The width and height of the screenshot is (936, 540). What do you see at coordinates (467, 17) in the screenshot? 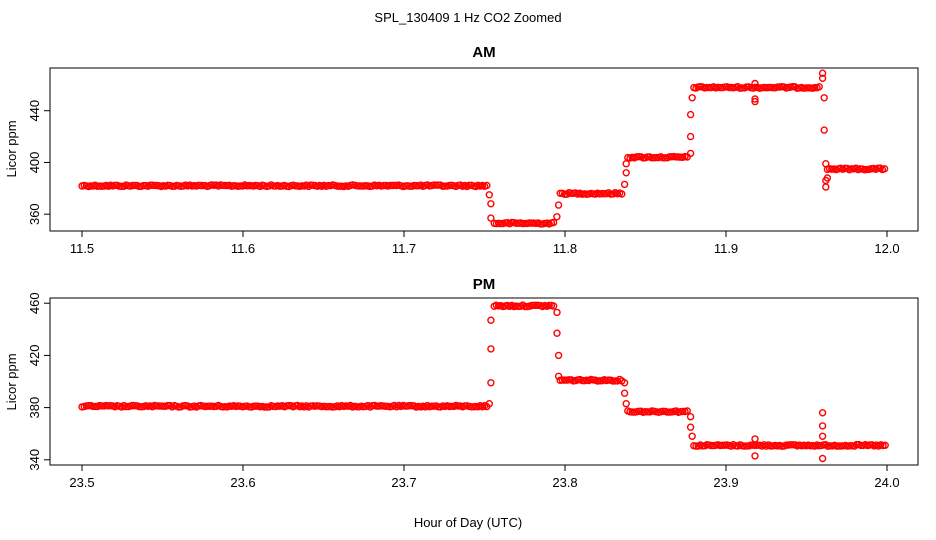
I see `figure-title: SPL_130409 1 Hz CO2 Zoomed` at bounding box center [467, 17].